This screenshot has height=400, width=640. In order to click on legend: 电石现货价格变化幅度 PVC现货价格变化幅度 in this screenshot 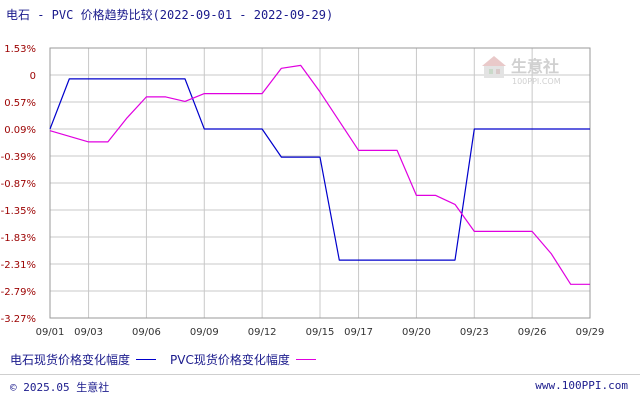, I will do `click(170, 359)`.